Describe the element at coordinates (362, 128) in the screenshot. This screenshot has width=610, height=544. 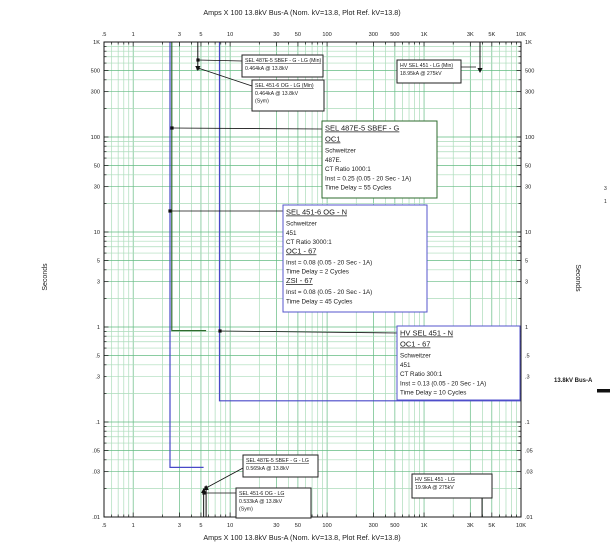
I see `annotation-line-sel-487e5-sbef-g-oc1-0: SEL 487E-5 SBEF - G` at that location.